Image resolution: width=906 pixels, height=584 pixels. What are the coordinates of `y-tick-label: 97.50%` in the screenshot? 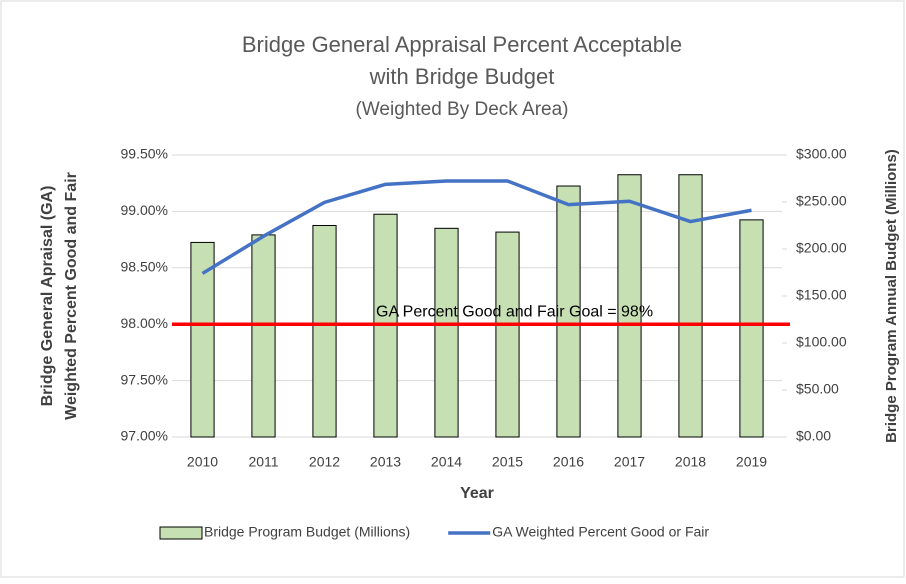 It's located at (144, 379).